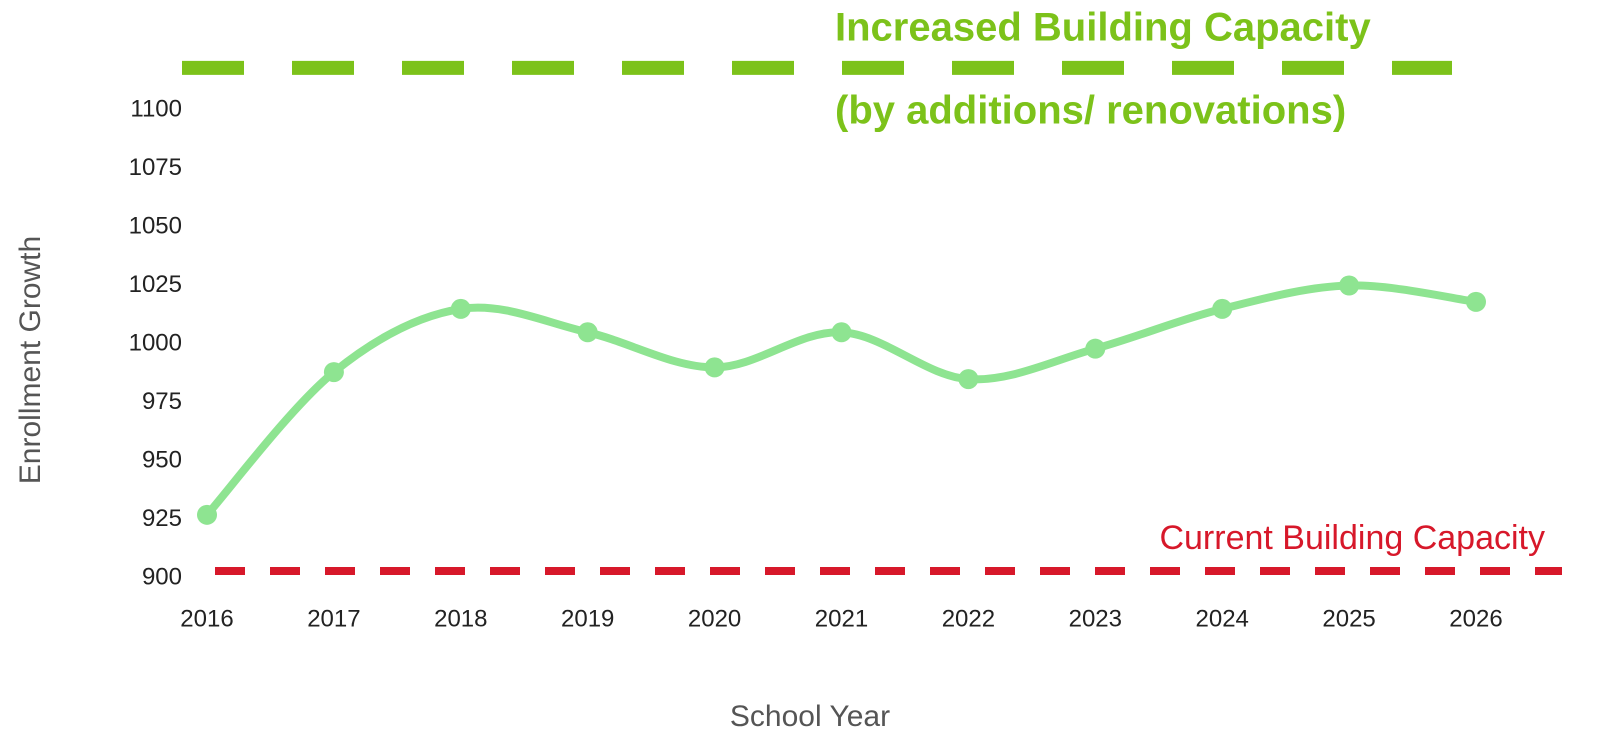  Describe the element at coordinates (1095, 618) in the screenshot. I see `x-tick-label: 2023` at that location.